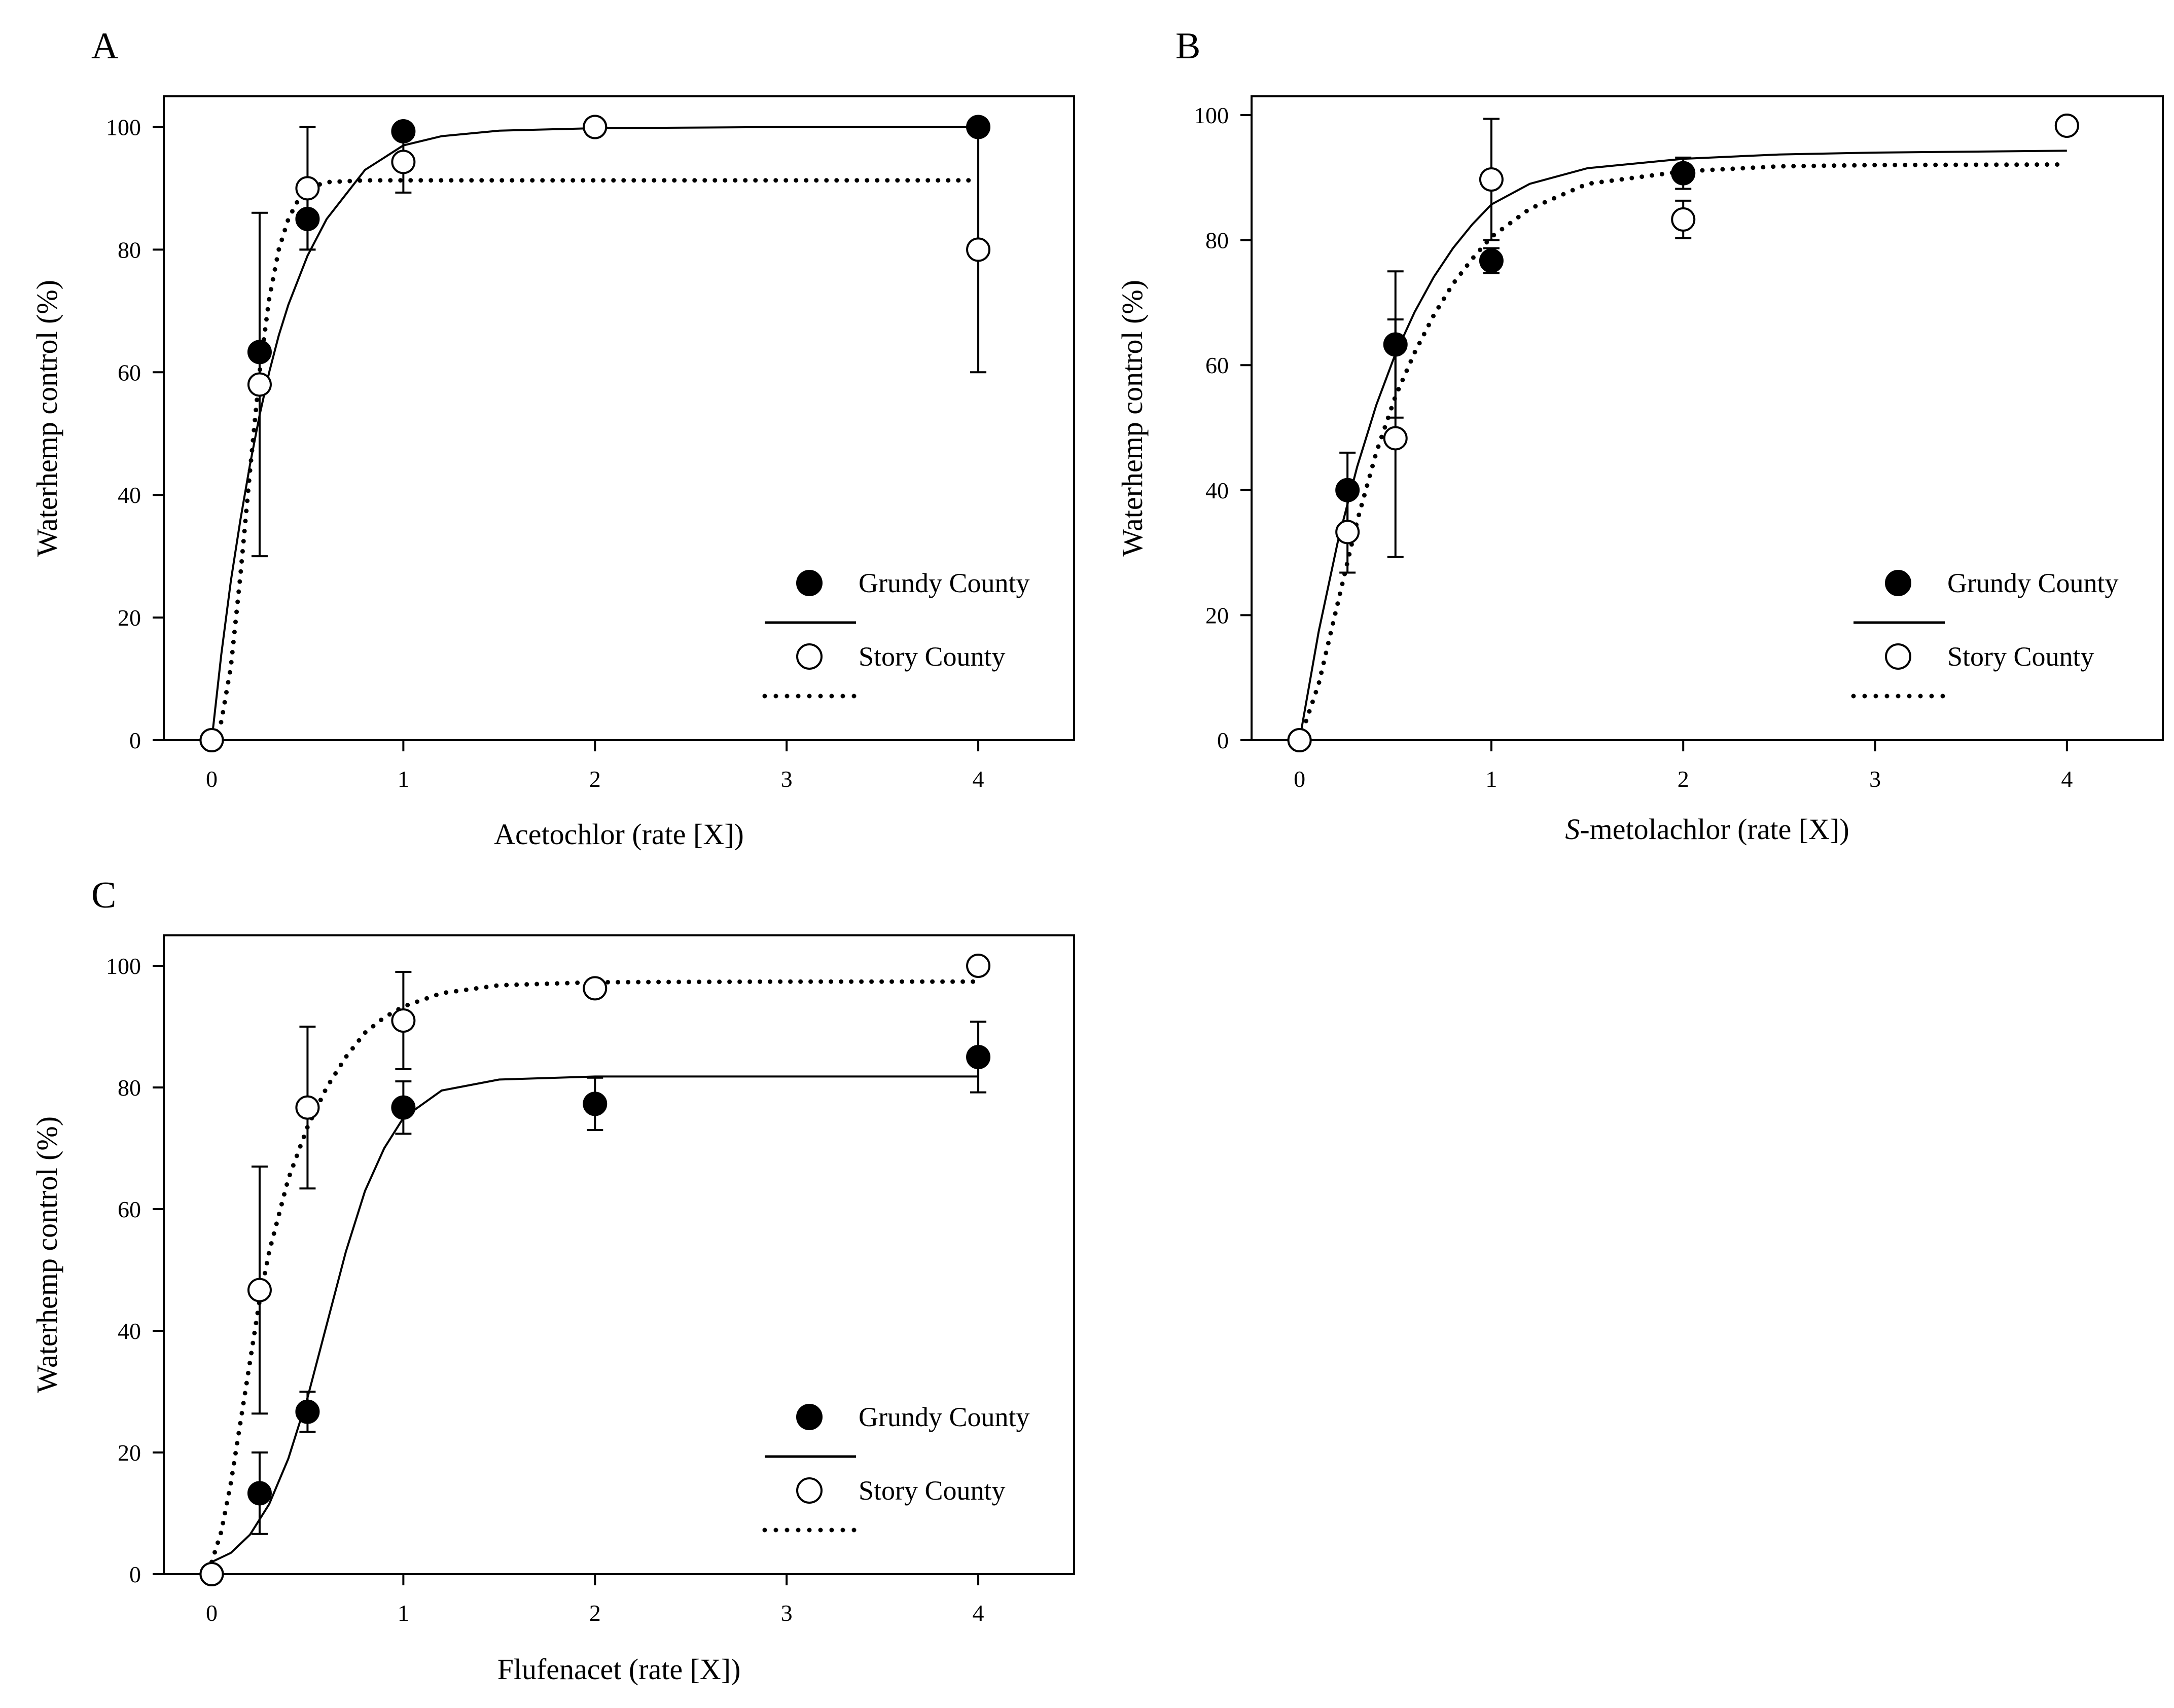 The image size is (2174, 1708). I want to click on panel-letter: C, so click(103, 896).